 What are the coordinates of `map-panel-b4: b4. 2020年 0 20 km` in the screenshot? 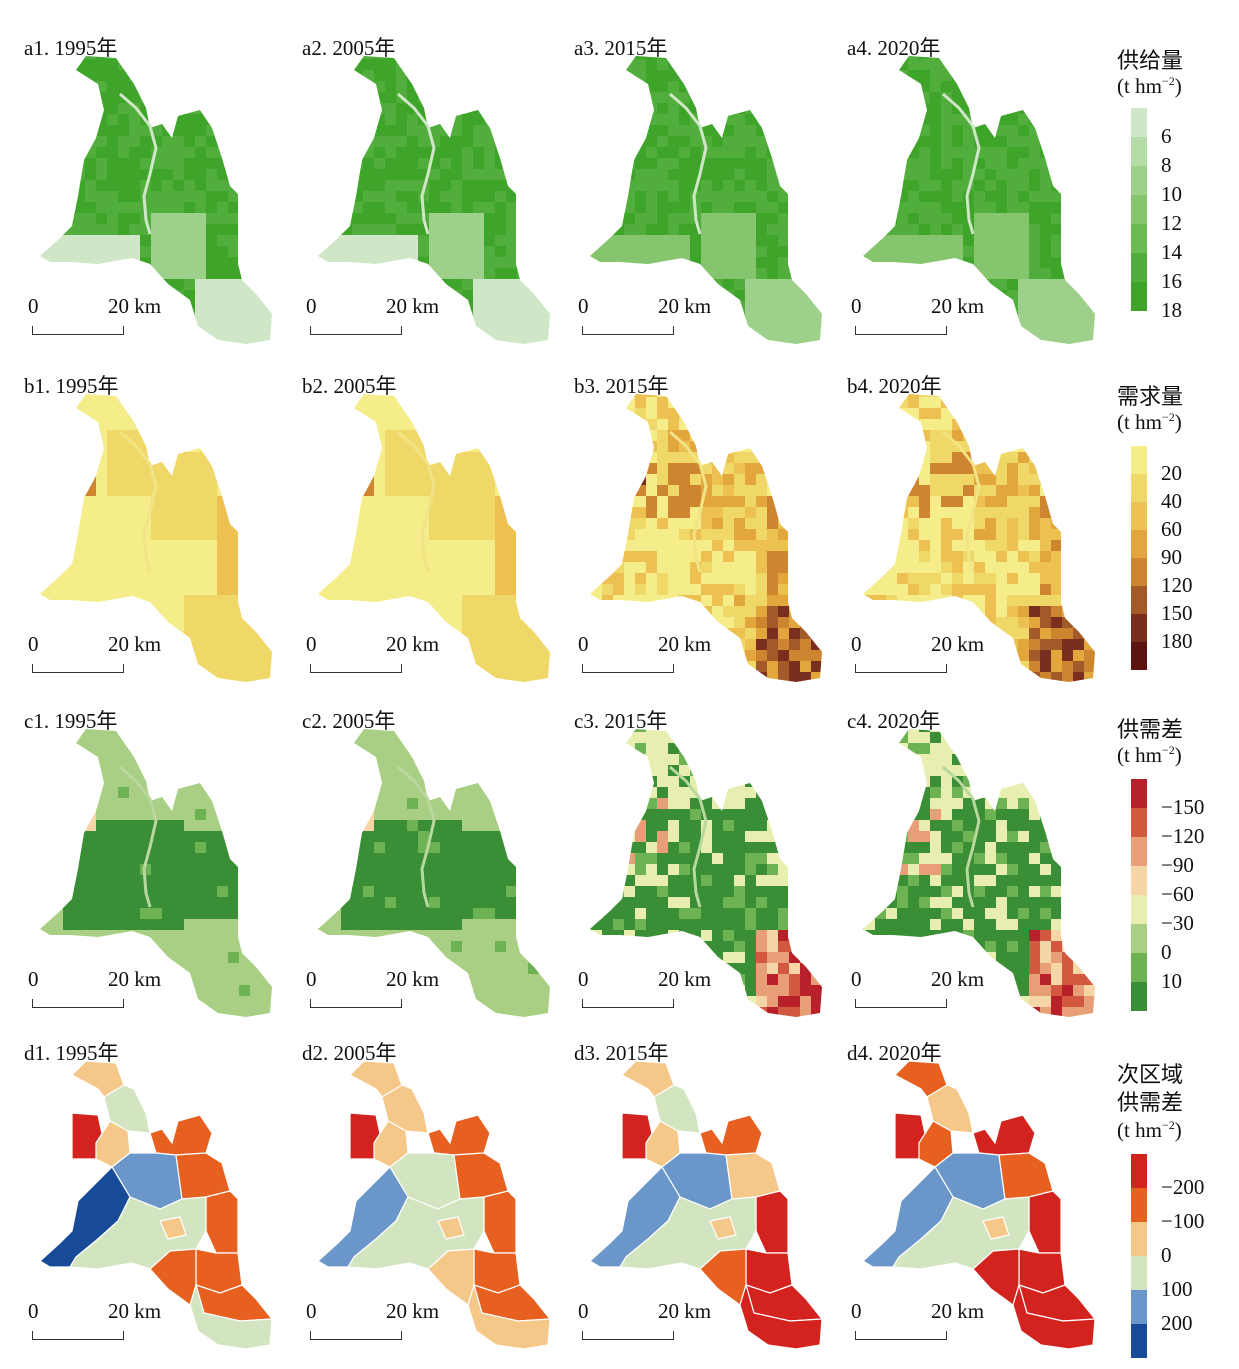 It's located at (982, 535).